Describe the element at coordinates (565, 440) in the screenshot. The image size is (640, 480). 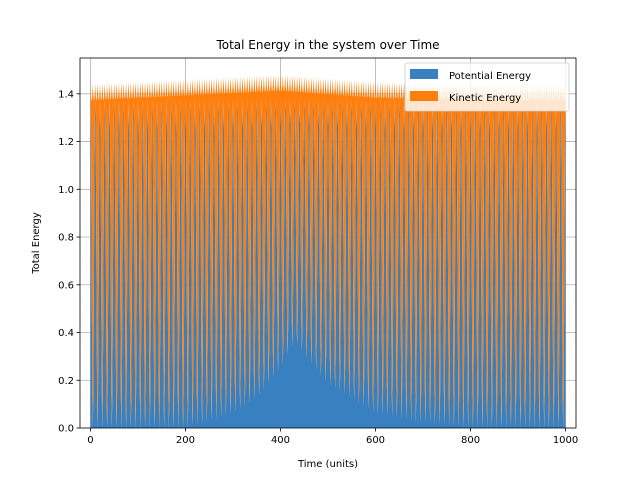
I see `x-tick-label-5: 1000` at that location.